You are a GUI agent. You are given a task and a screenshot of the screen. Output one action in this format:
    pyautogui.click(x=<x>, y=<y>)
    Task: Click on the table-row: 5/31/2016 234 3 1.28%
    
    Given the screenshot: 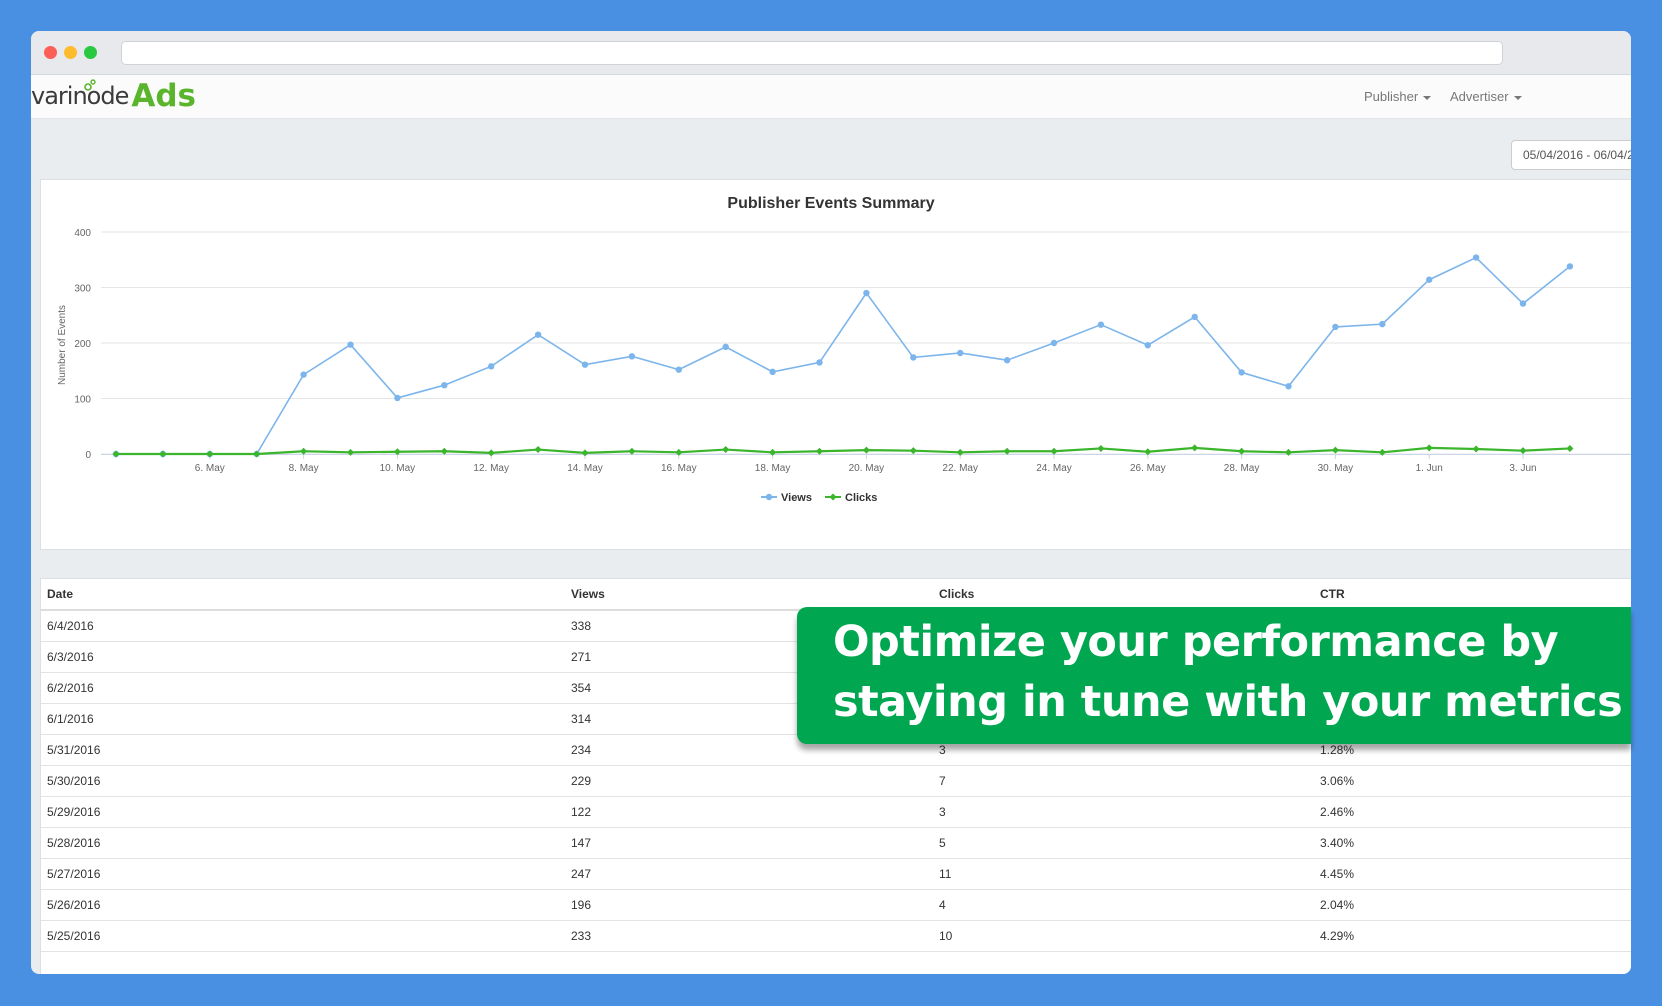 What is the action you would take?
    pyautogui.click(x=836, y=750)
    